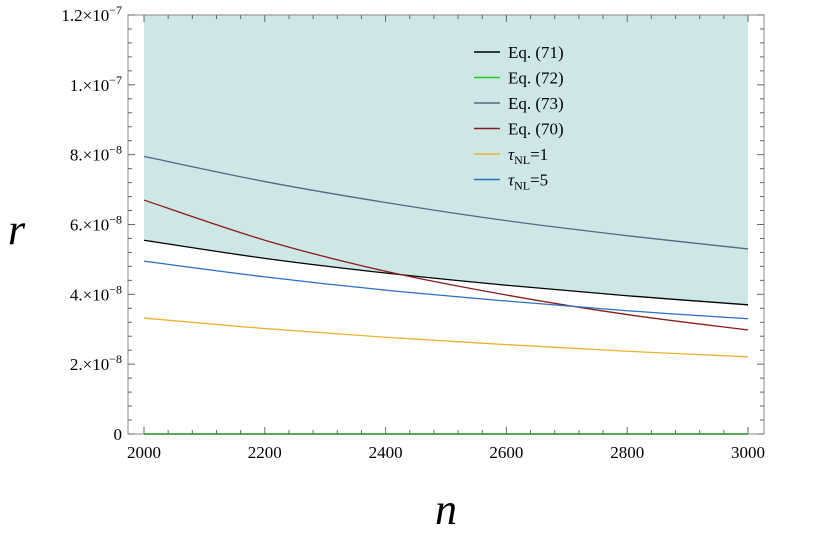 This screenshot has width=817, height=545. What do you see at coordinates (96, 224) in the screenshot?
I see `y-tick-label: 6.×10−8` at bounding box center [96, 224].